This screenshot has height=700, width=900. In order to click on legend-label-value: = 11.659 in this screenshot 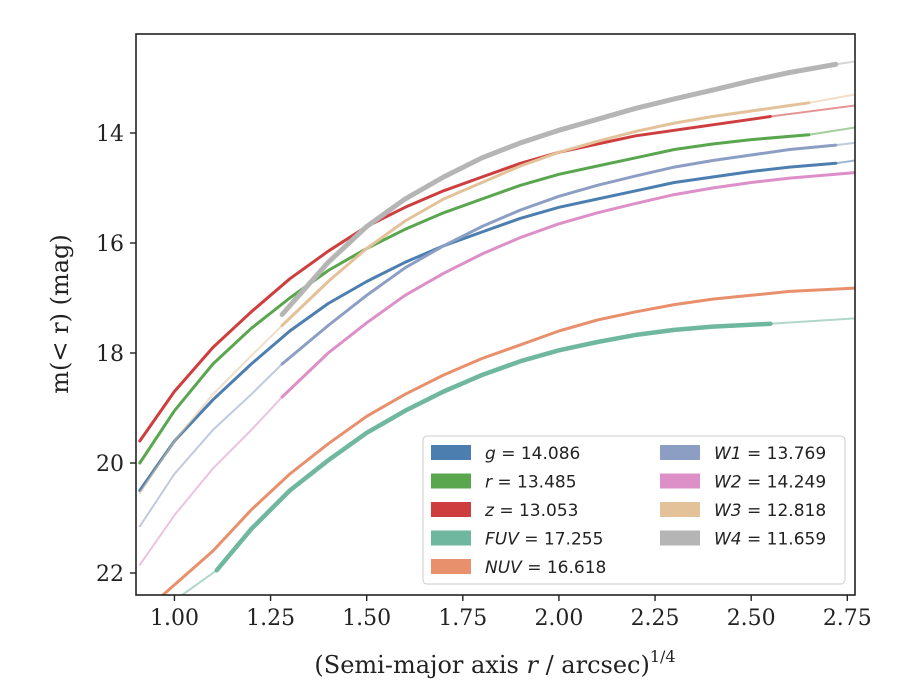, I will do `click(784, 540)`.